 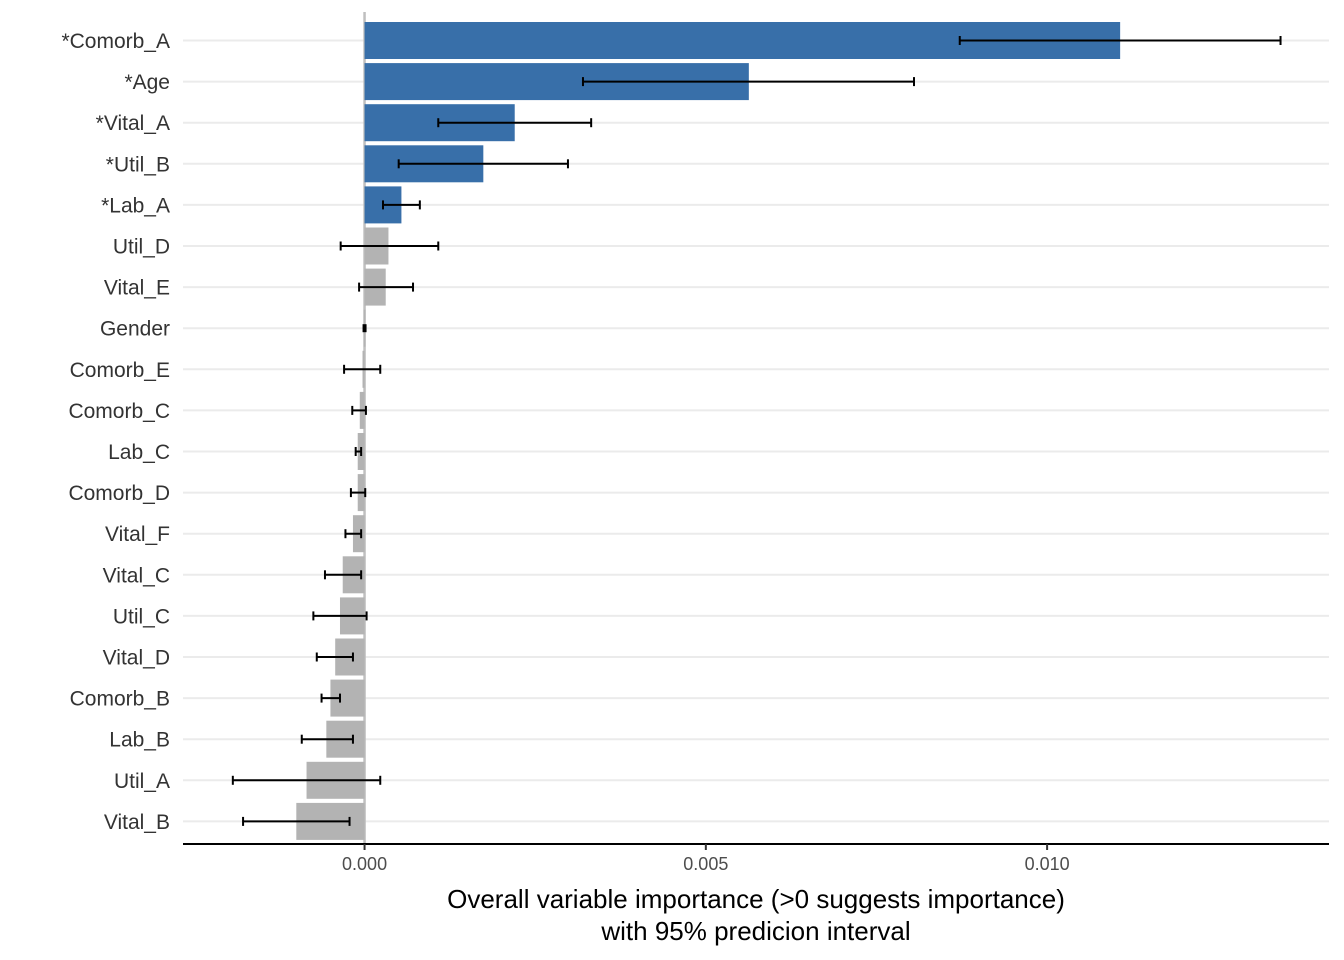 What do you see at coordinates (135, 205) in the screenshot?
I see `category-label-lab-a: *Lab_A` at bounding box center [135, 205].